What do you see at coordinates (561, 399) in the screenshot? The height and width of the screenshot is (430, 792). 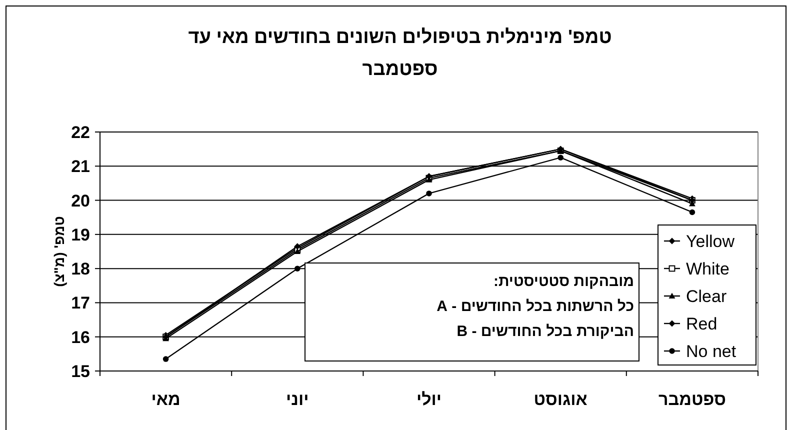 I see `x-tick-label: אוגוסט` at bounding box center [561, 399].